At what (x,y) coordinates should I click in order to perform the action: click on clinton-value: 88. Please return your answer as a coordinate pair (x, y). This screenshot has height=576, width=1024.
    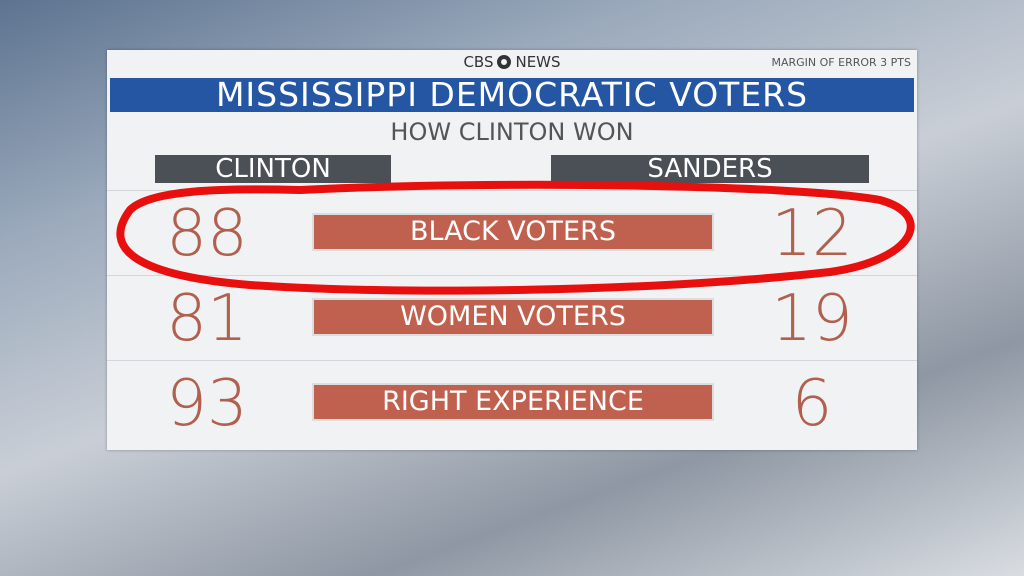
    Looking at the image, I should click on (207, 234).